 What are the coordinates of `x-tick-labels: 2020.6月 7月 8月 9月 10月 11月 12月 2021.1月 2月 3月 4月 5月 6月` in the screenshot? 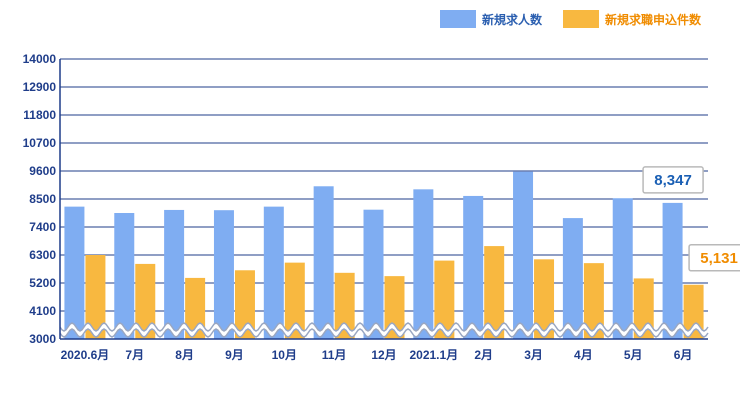 It's located at (377, 355).